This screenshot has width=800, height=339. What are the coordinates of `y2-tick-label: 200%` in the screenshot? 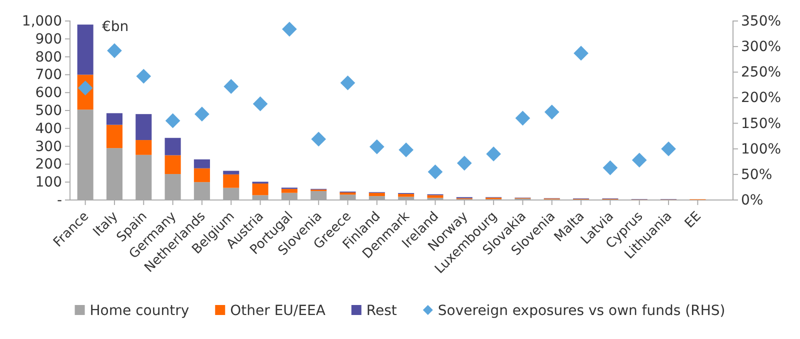 It's located at (761, 98).